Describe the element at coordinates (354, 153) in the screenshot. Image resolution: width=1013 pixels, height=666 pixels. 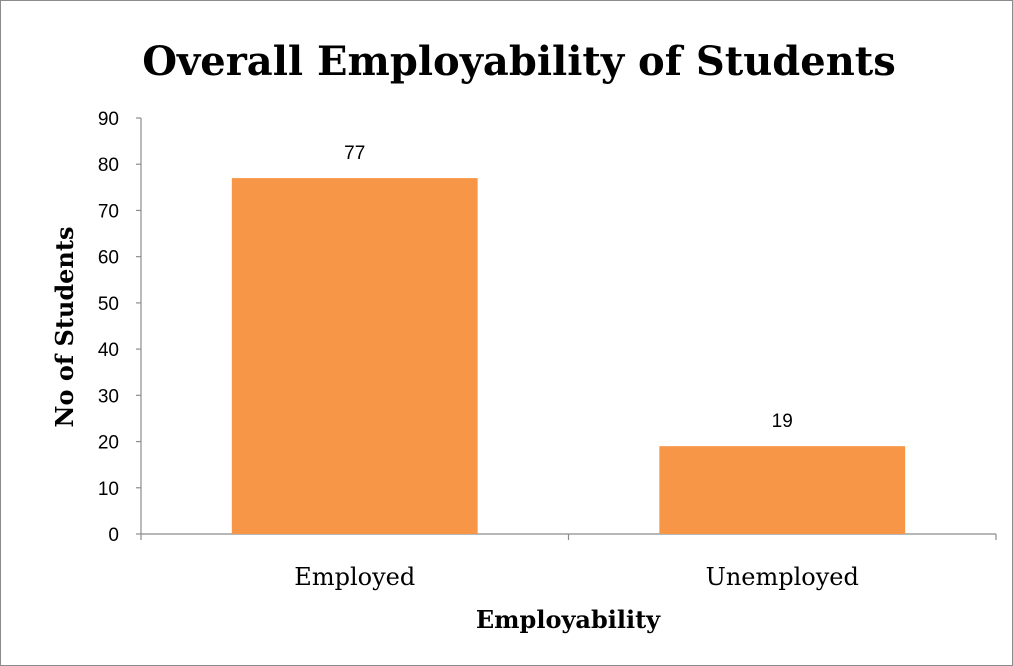
I see `data-label: 77` at that location.